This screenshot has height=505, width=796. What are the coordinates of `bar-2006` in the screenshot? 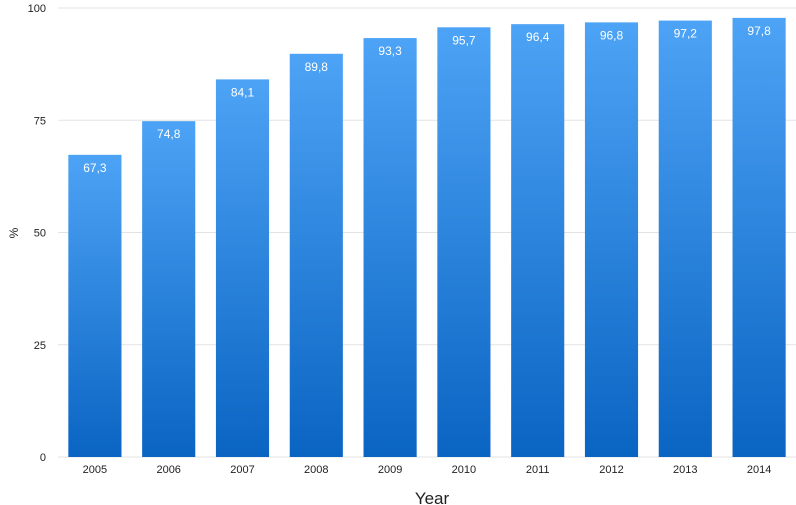 It's located at (169, 289).